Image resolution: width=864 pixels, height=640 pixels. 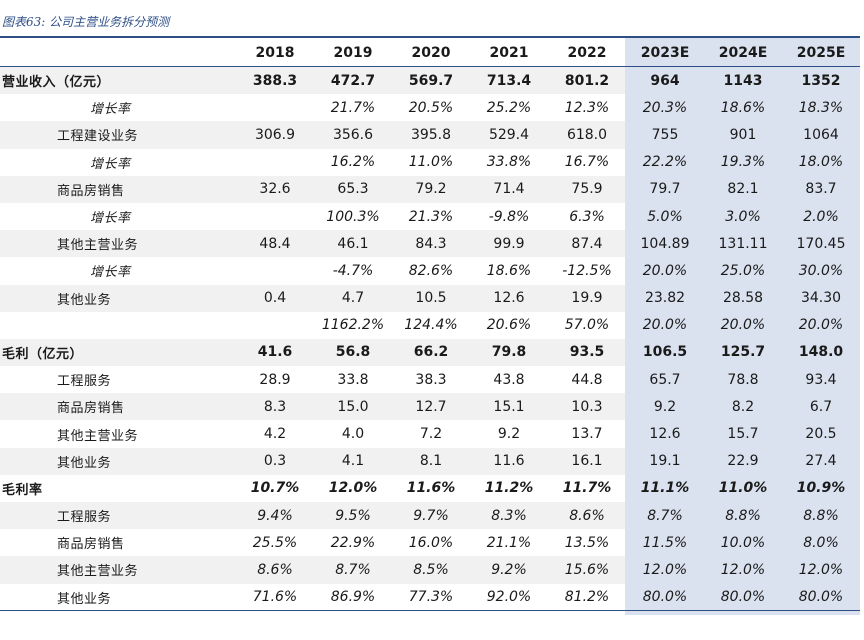 I want to click on value-cell: 15.7, so click(x=743, y=434).